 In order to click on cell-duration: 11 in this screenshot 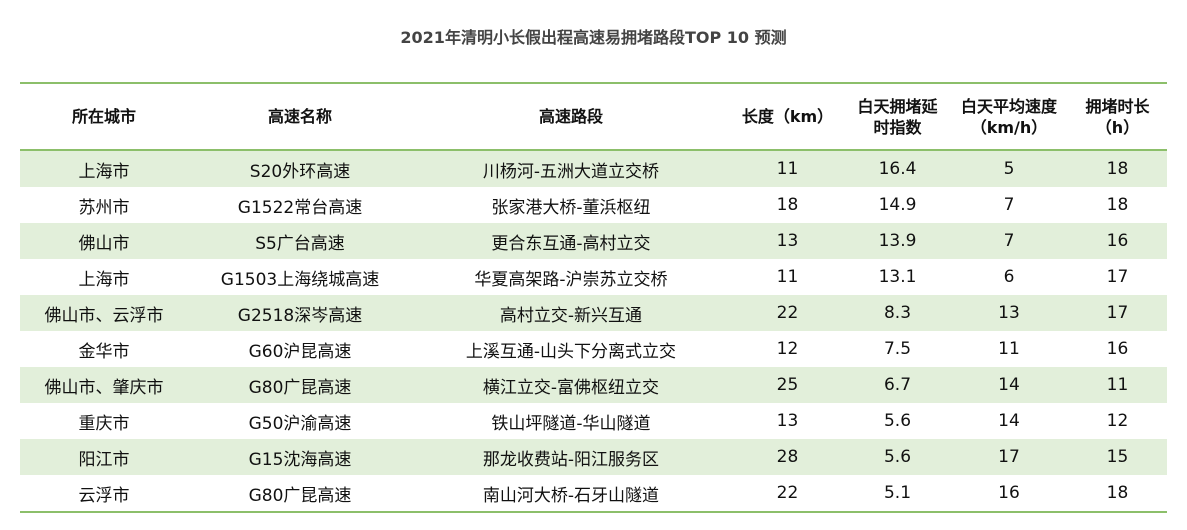, I will do `click(1117, 385)`.